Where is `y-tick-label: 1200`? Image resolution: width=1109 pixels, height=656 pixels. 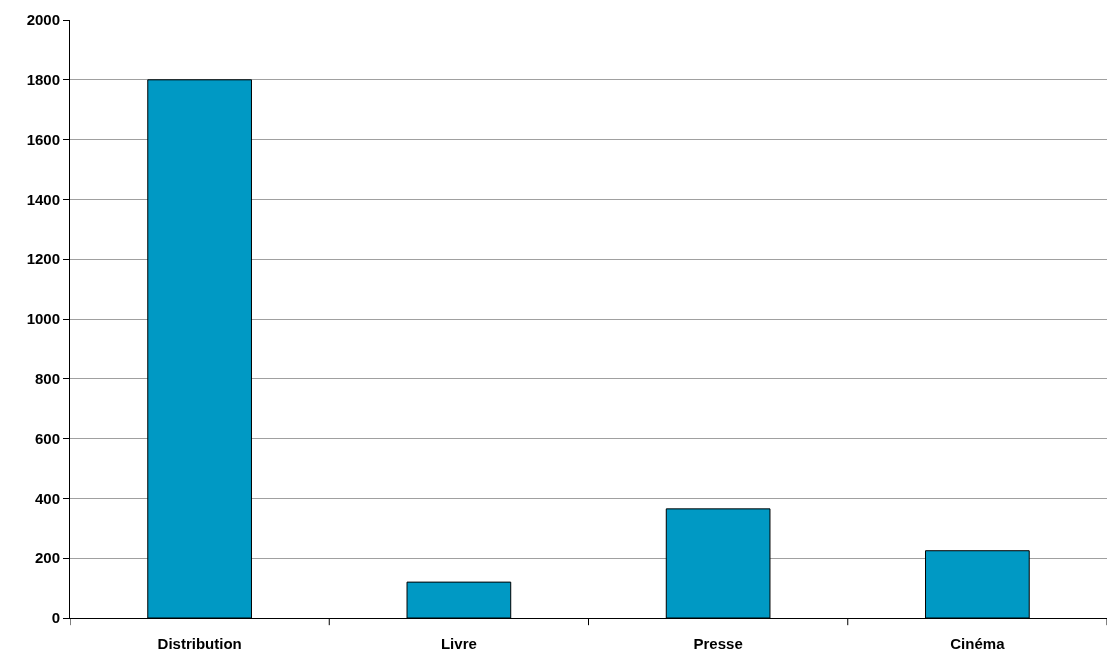
y-tick-label: 1200 is located at coordinates (43, 259).